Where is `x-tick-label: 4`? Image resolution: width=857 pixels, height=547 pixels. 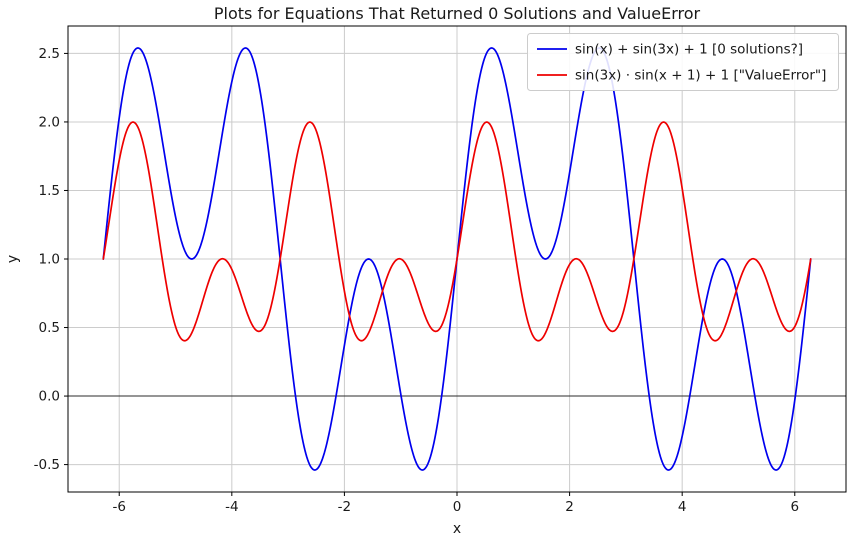 x-tick-label: 4 is located at coordinates (682, 507).